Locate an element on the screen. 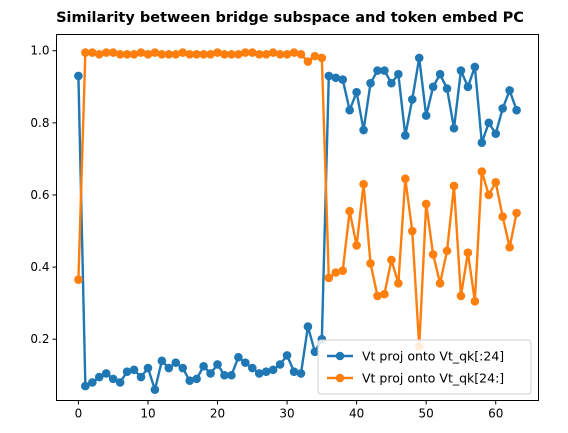 Image resolution: width=568 pixels, height=433 pixels. y-tick-label: 0.6 is located at coordinates (39, 195).